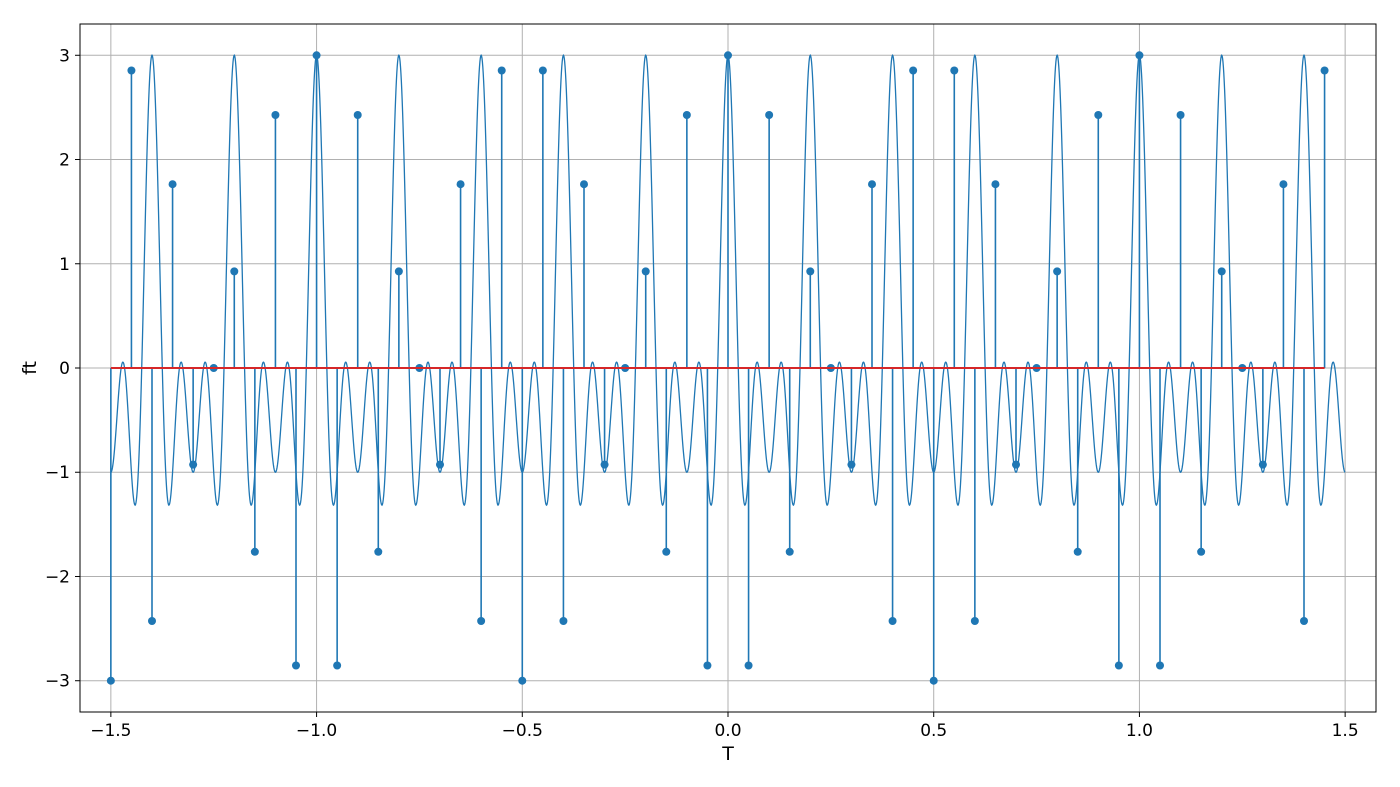 This screenshot has width=1400, height=787. I want to click on y-tick-label: 3, so click(64, 56).